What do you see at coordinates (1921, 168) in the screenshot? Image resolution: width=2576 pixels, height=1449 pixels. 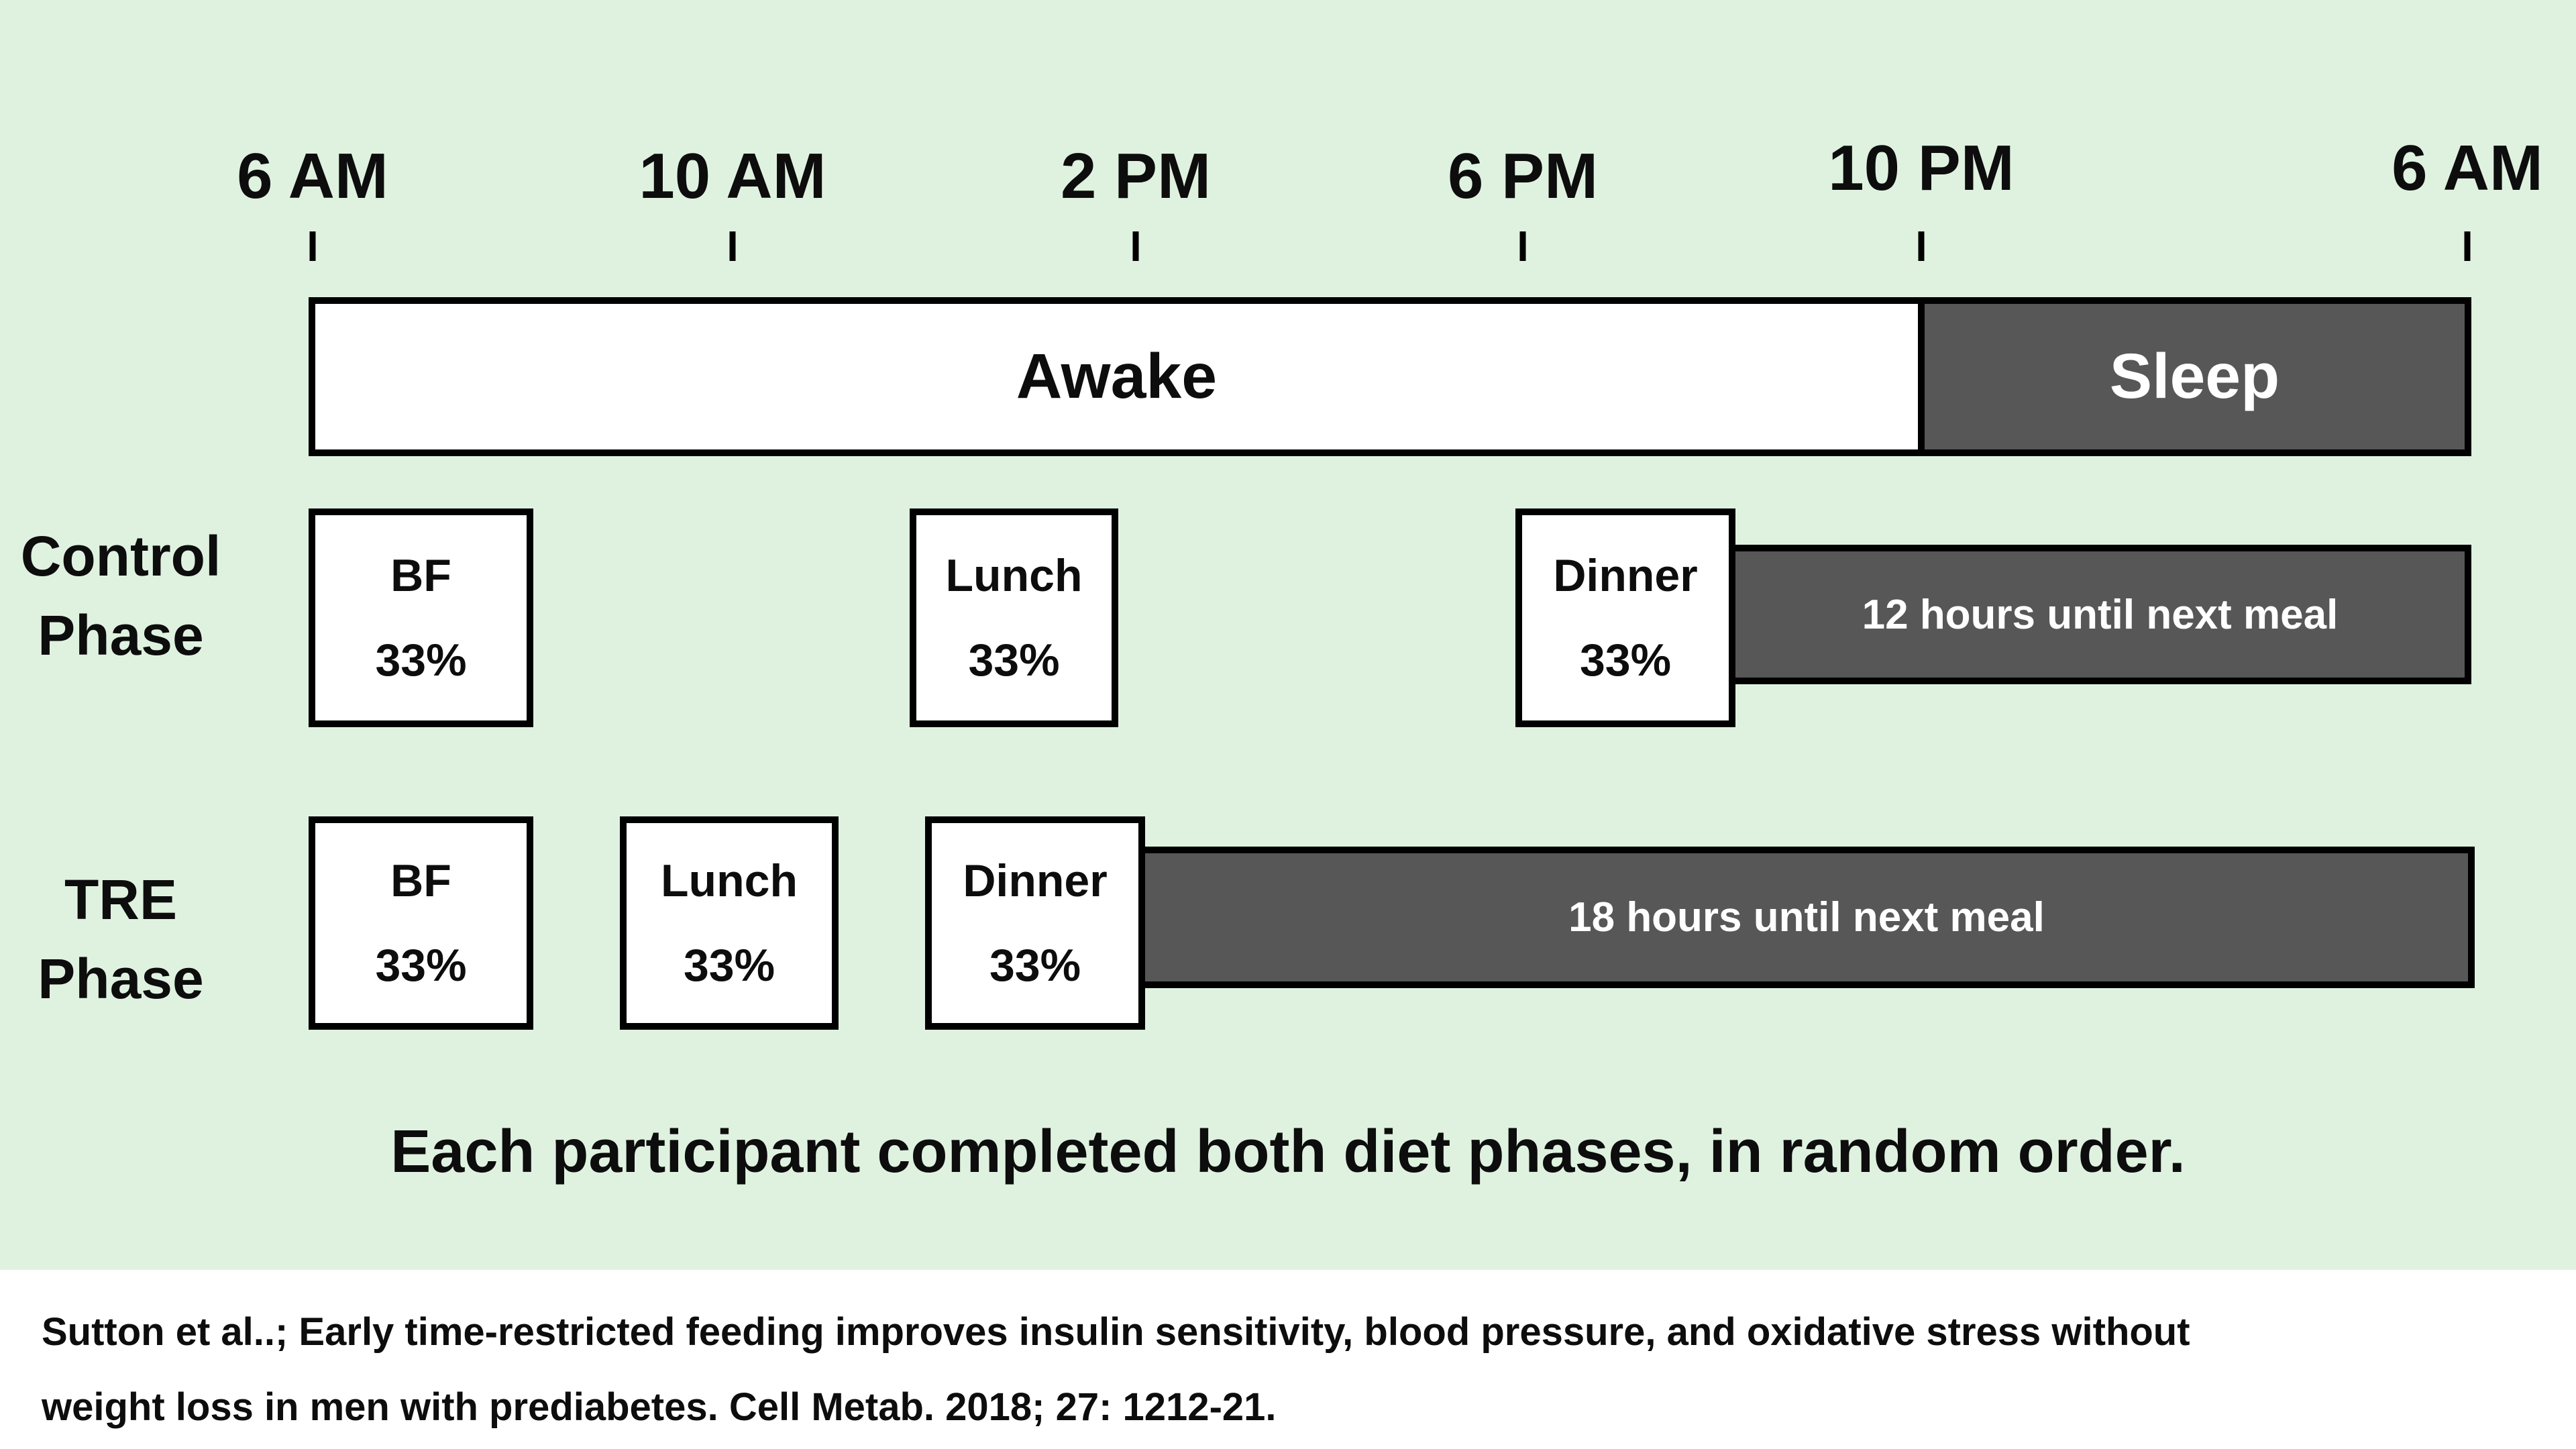 I see `time-label-10pm: 10 PM` at bounding box center [1921, 168].